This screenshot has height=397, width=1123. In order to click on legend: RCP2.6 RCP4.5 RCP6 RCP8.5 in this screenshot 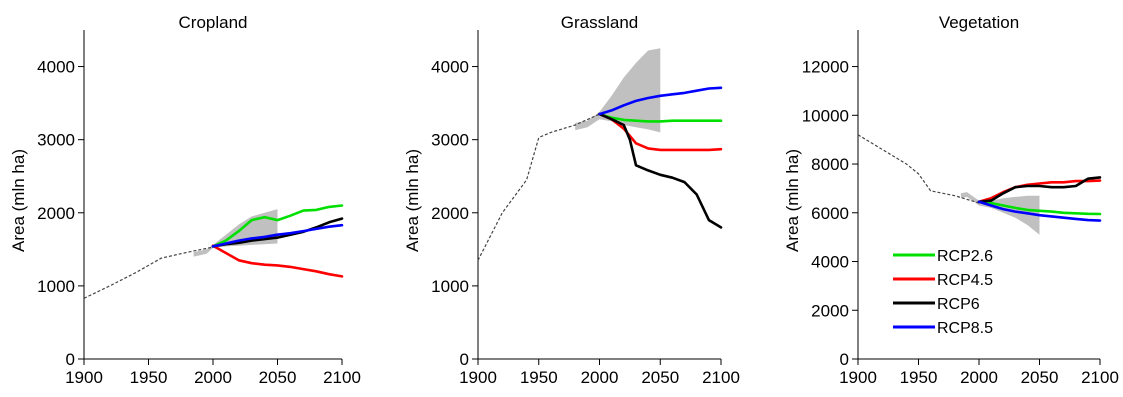, I will do `click(943, 292)`.